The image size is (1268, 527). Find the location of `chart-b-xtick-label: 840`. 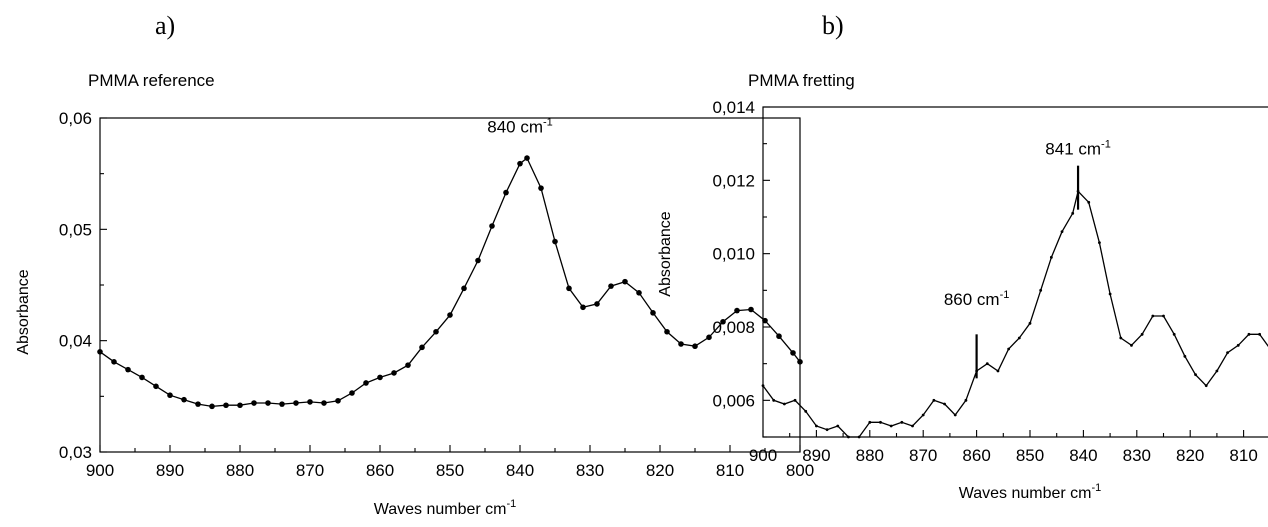

chart-b-xtick-label: 840 is located at coordinates (1083, 455).